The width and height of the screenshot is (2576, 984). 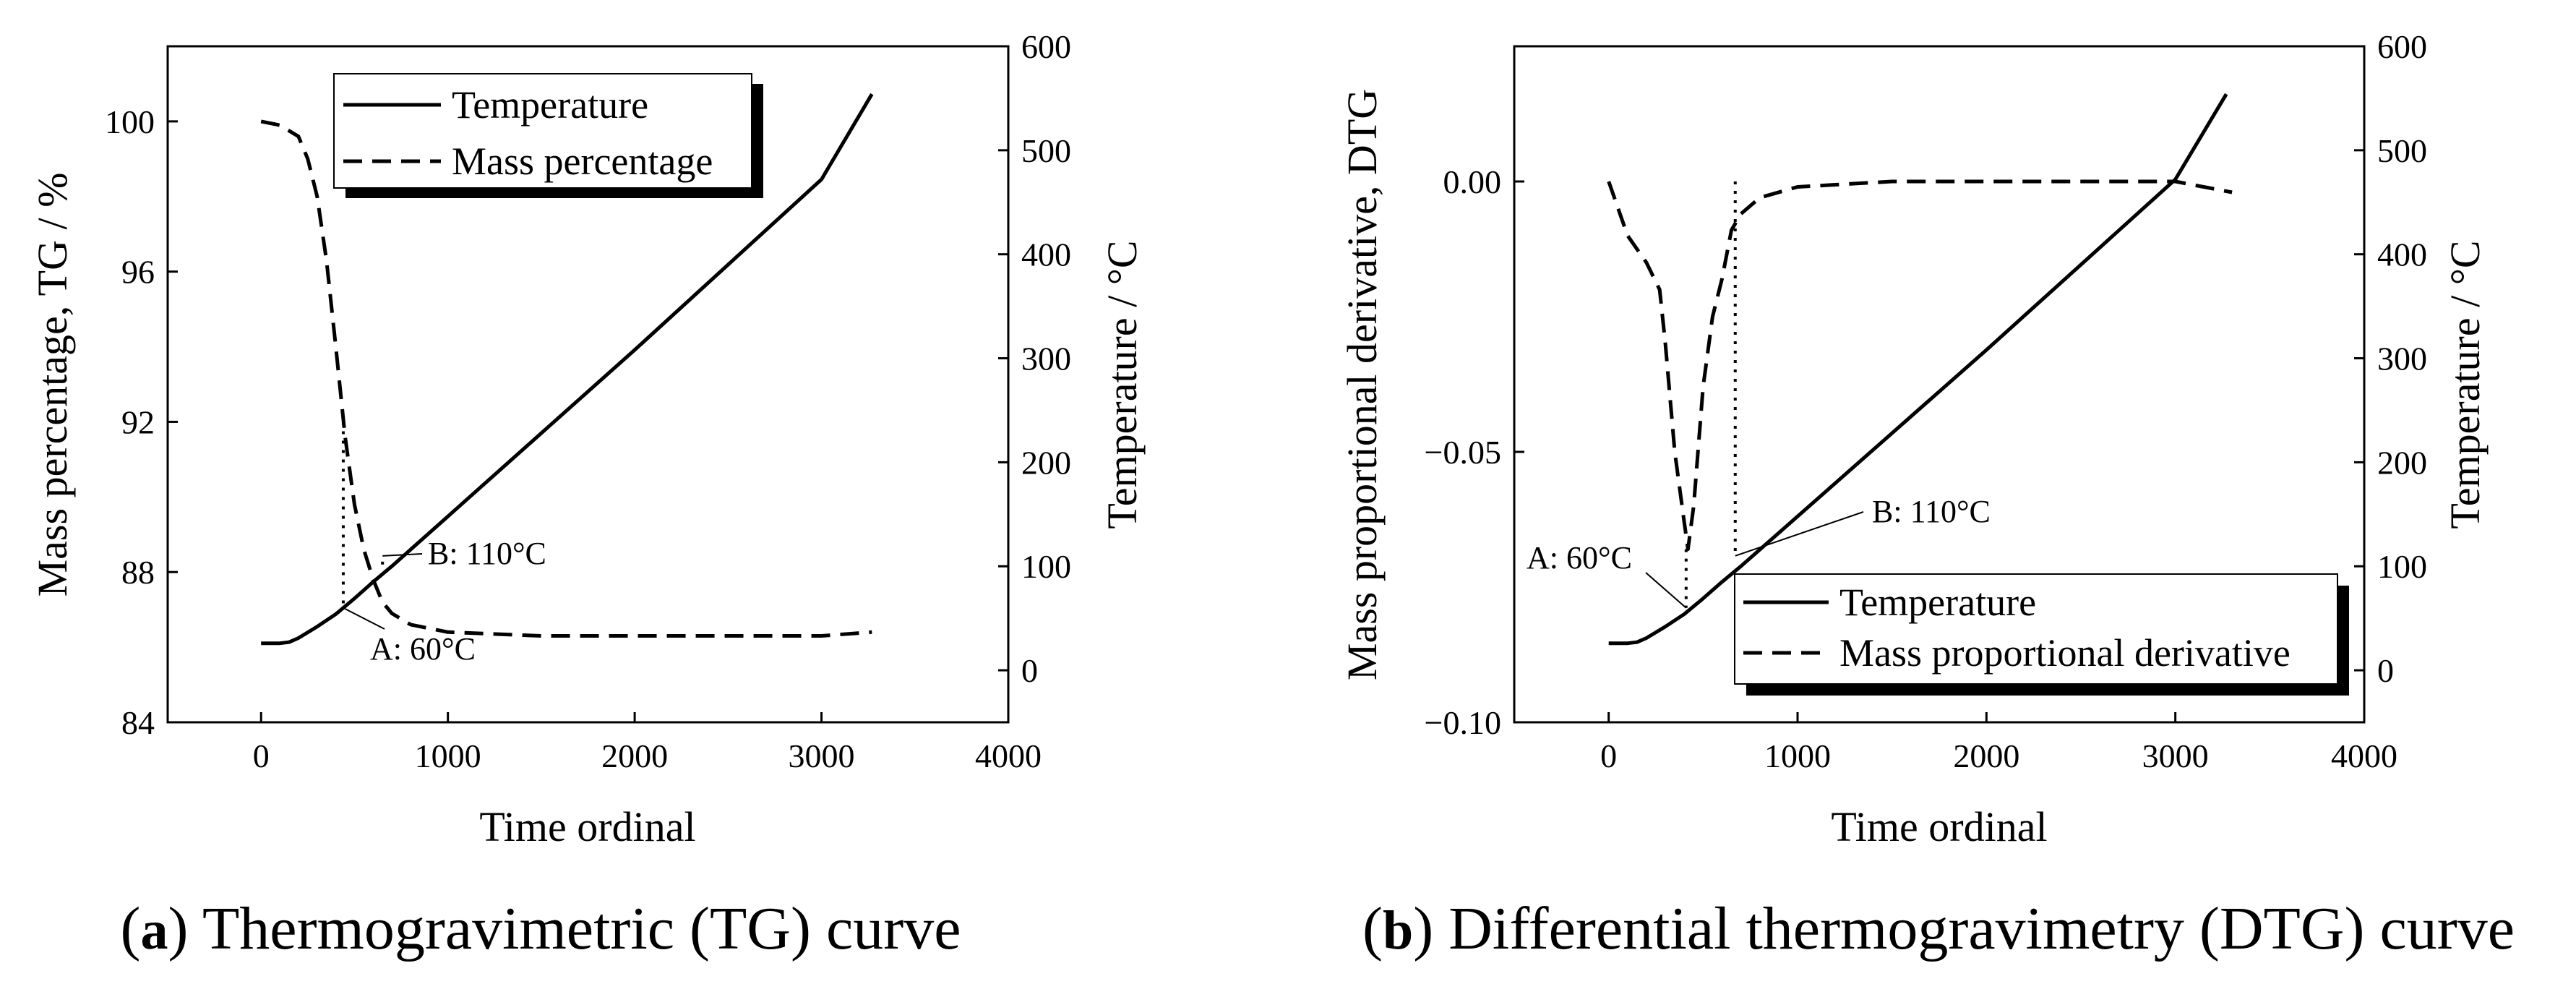 I want to click on y-right-tick-label-b: 200, so click(x=2402, y=462).